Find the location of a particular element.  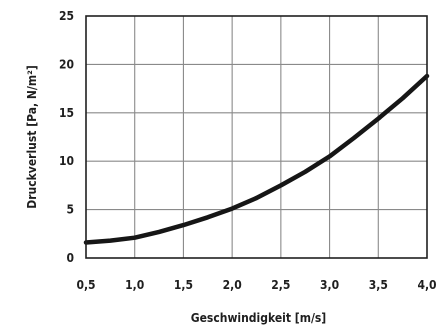

y-tick-label: 25 is located at coordinates (66, 16).